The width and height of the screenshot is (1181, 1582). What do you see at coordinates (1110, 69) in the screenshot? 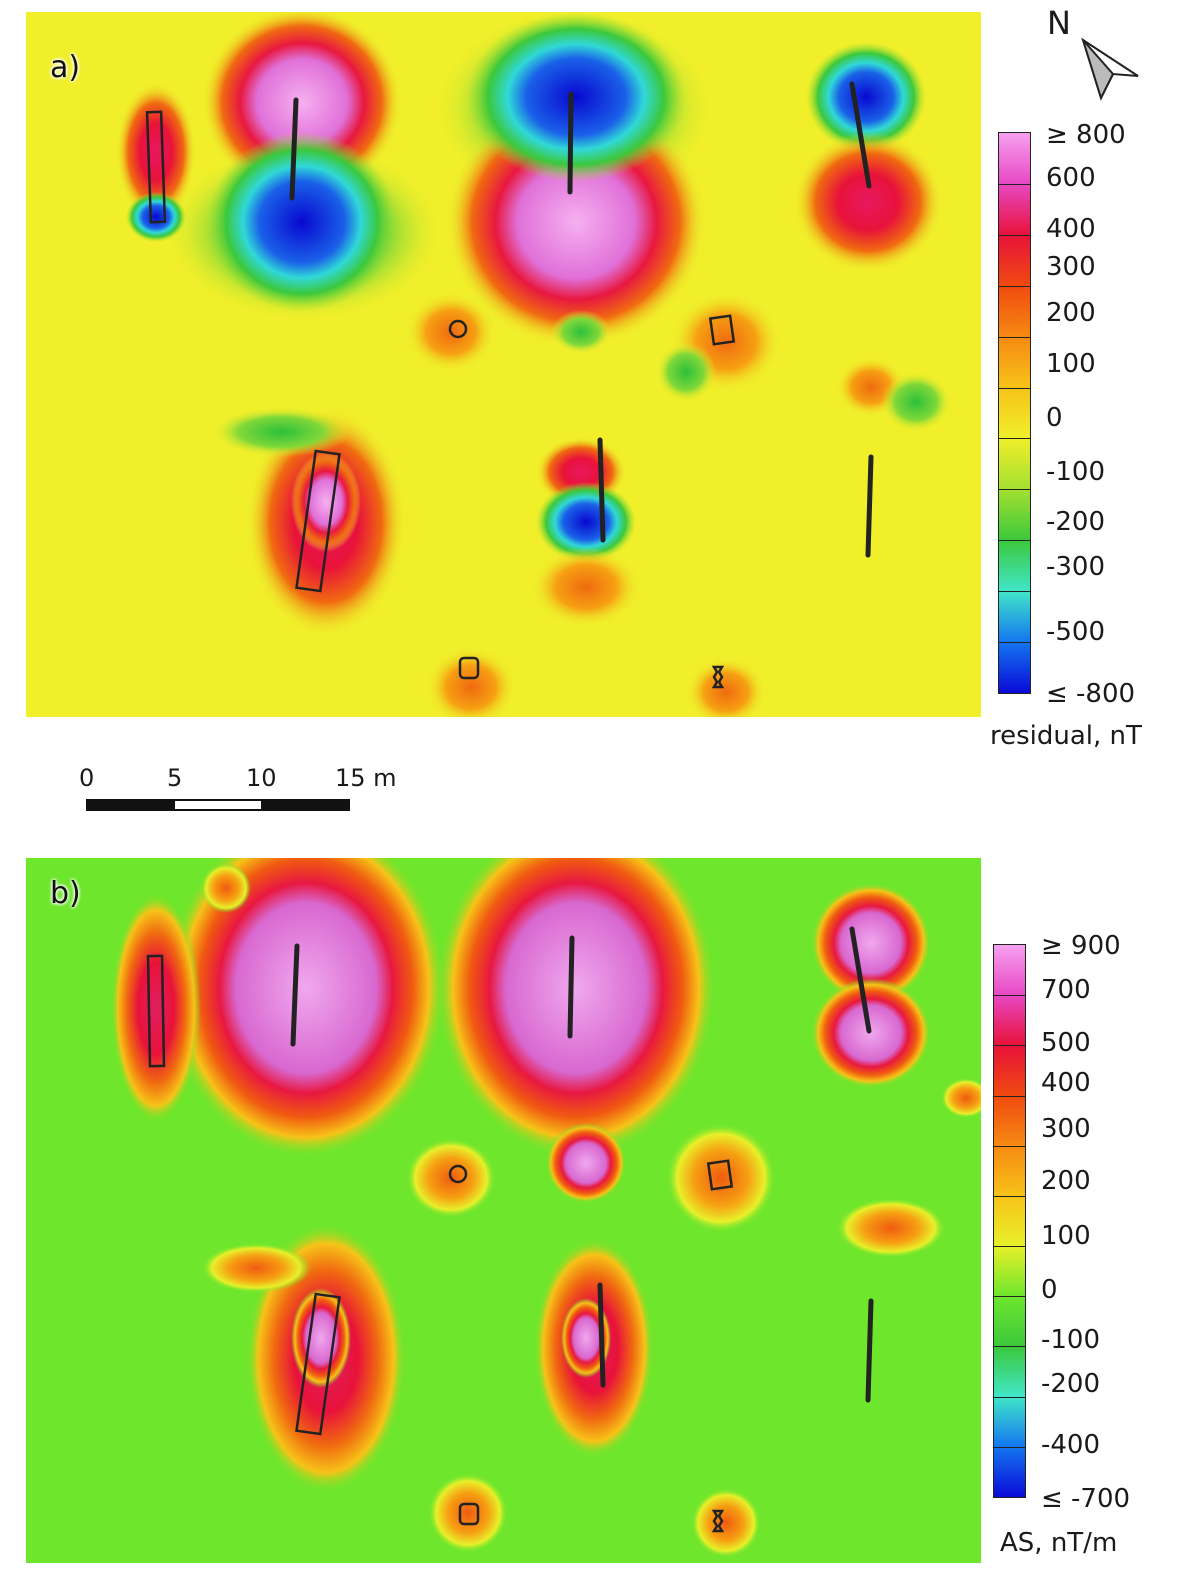
I see `north-arrow-icon` at bounding box center [1110, 69].